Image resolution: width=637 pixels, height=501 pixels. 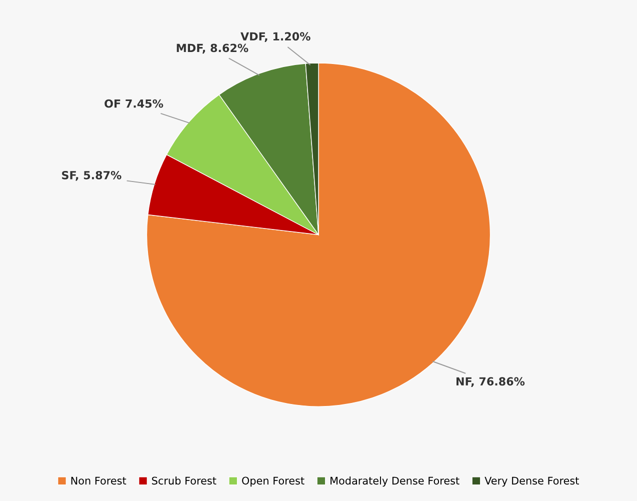 I want to click on legend-label: Modarately Dense Forest, so click(x=395, y=481).